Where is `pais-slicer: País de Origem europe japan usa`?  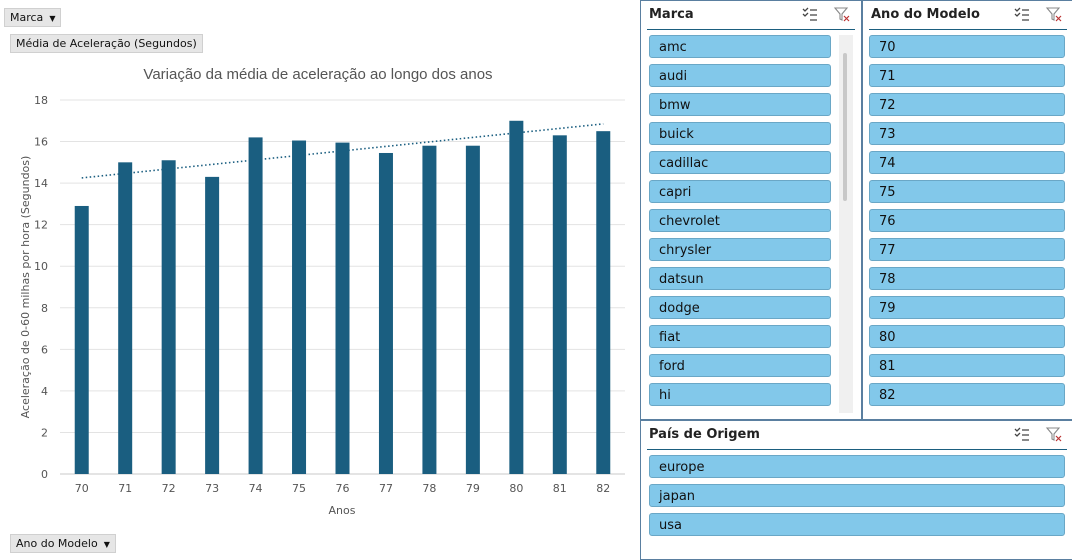
pais-slicer: País de Origem europe japan usa is located at coordinates (856, 490).